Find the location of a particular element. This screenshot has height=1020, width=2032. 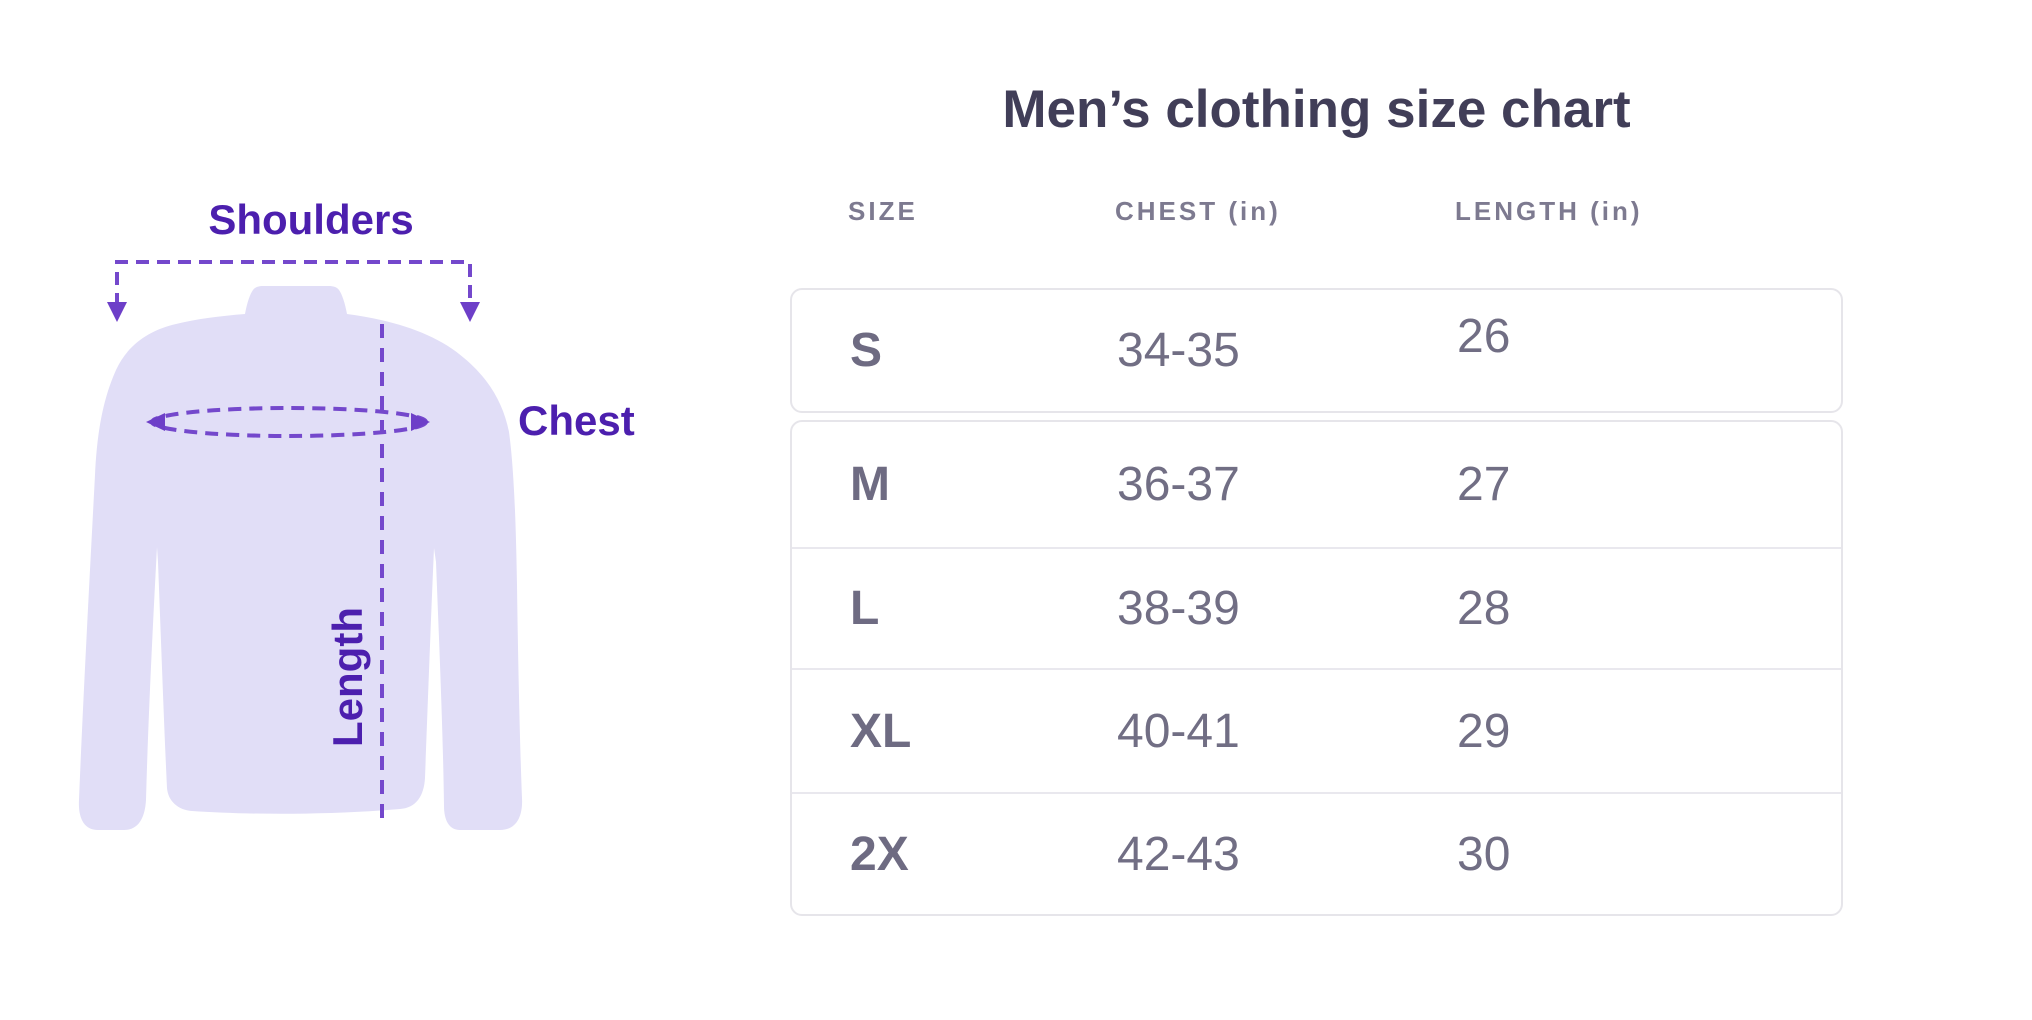

shoulders-label: Shoulders is located at coordinates (311, 219).